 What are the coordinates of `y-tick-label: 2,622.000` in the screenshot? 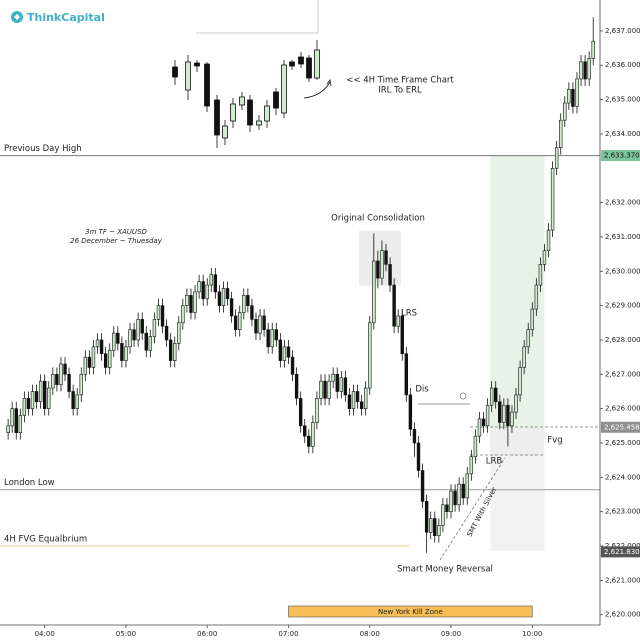 It's located at (622, 546).